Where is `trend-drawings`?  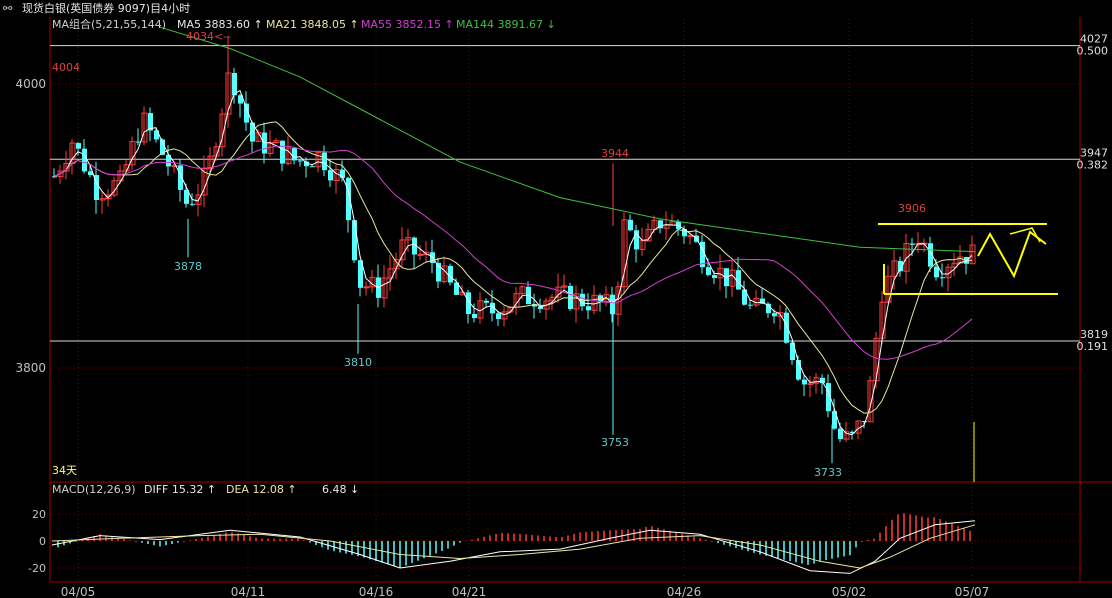 trend-drawings is located at coordinates (968, 352).